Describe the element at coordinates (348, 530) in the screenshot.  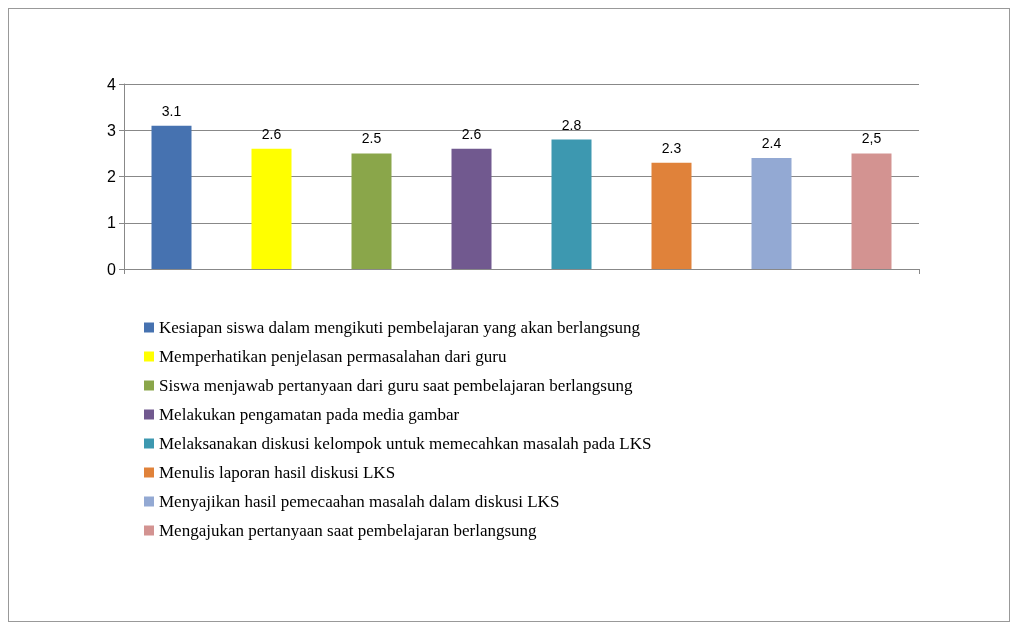
I see `legend-label: Mengajukan pertanyaan saat pembelajaran berlangsung` at that location.